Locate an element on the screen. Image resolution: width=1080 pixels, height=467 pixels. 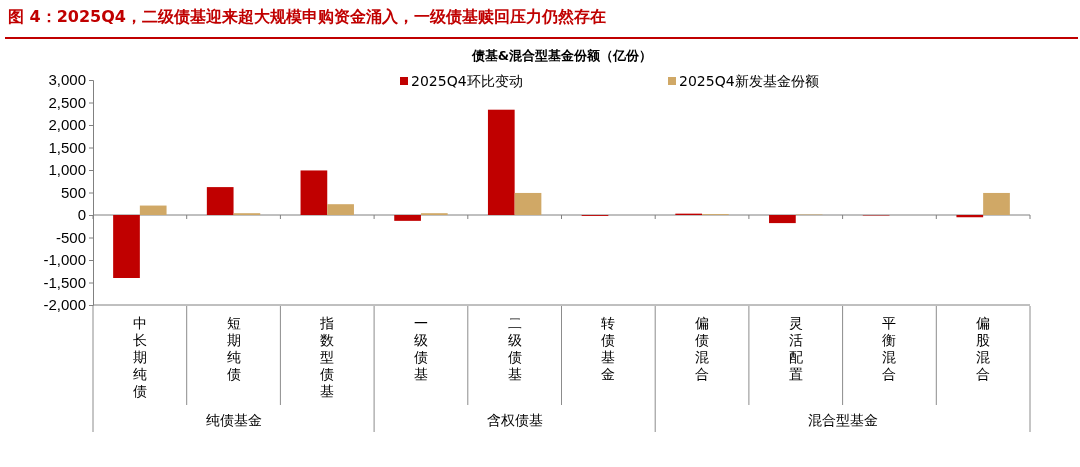
legend-label: 2025Q4环比变动 is located at coordinates (467, 81).